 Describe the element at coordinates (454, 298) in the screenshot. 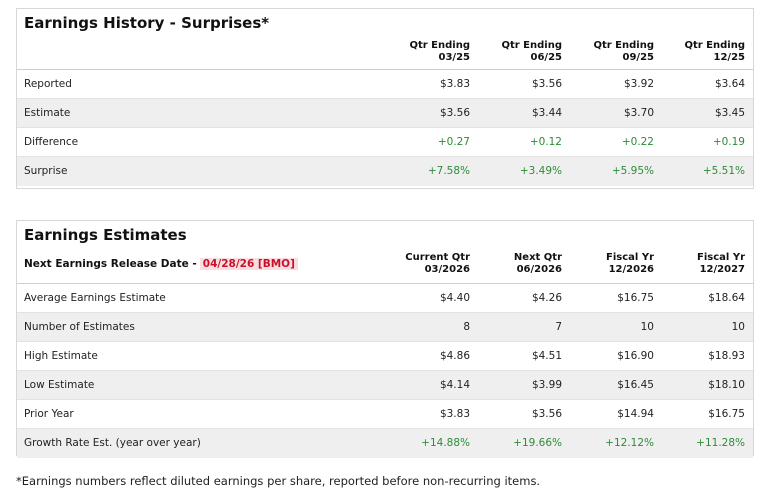

I see `table-cell: $4.40` at that location.